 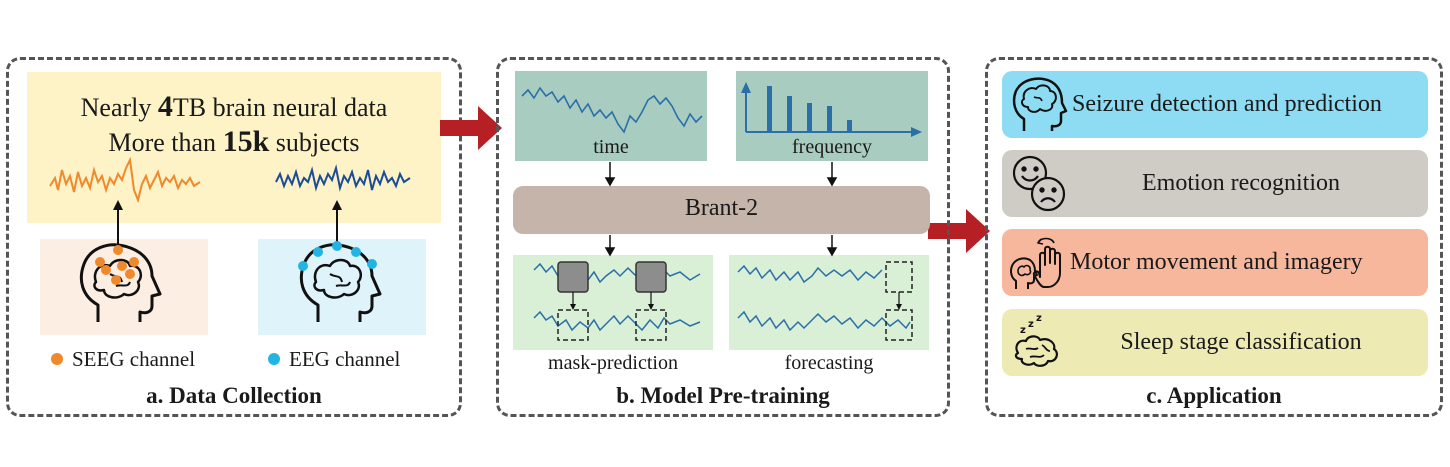 I want to click on app-item-seizure: Seizure detection and prediction, so click(x=1215, y=104).